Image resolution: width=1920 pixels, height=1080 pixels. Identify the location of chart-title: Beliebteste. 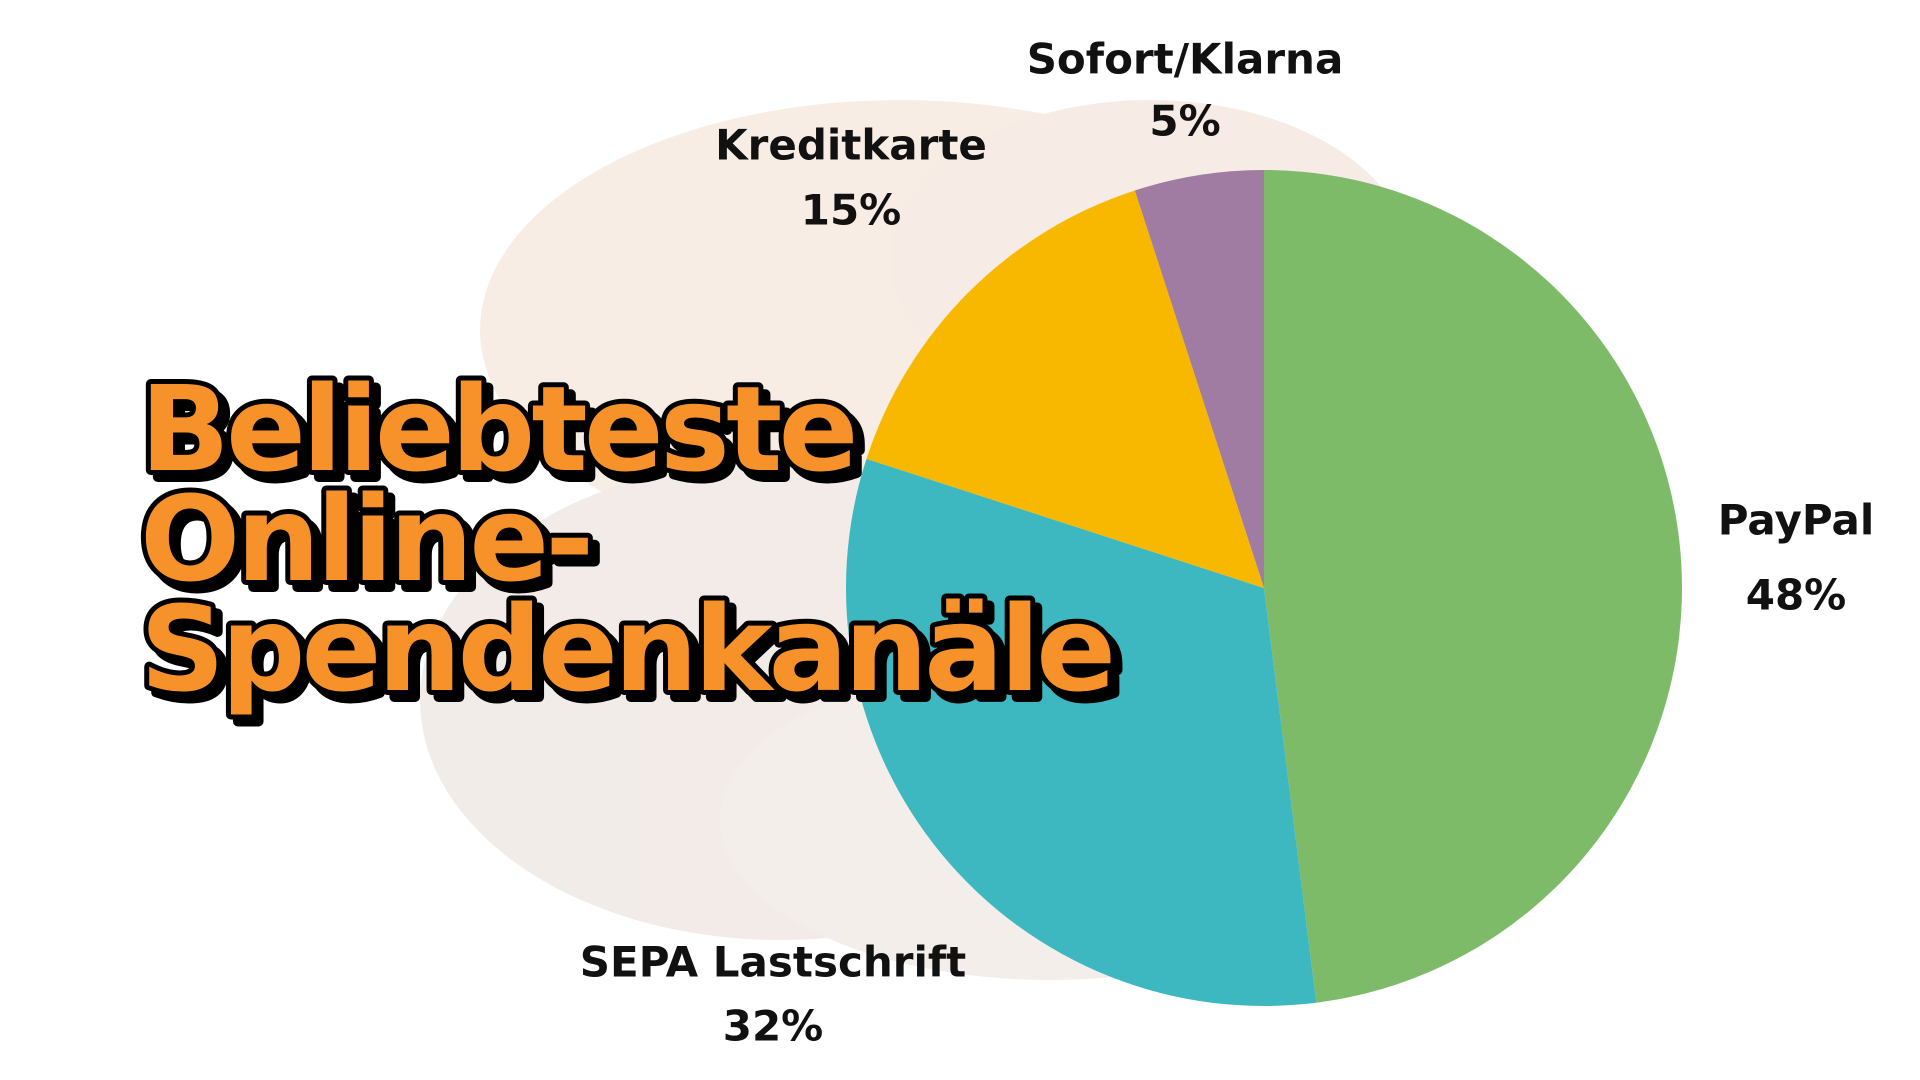
(497, 429).